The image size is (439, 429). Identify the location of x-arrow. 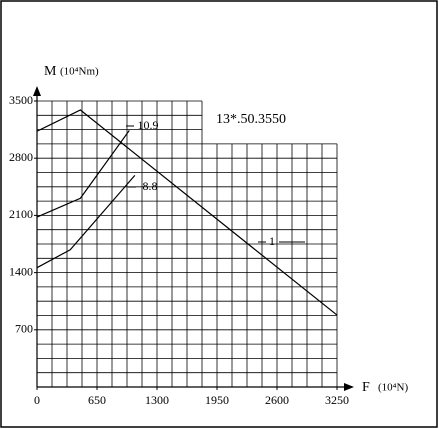
(349, 387).